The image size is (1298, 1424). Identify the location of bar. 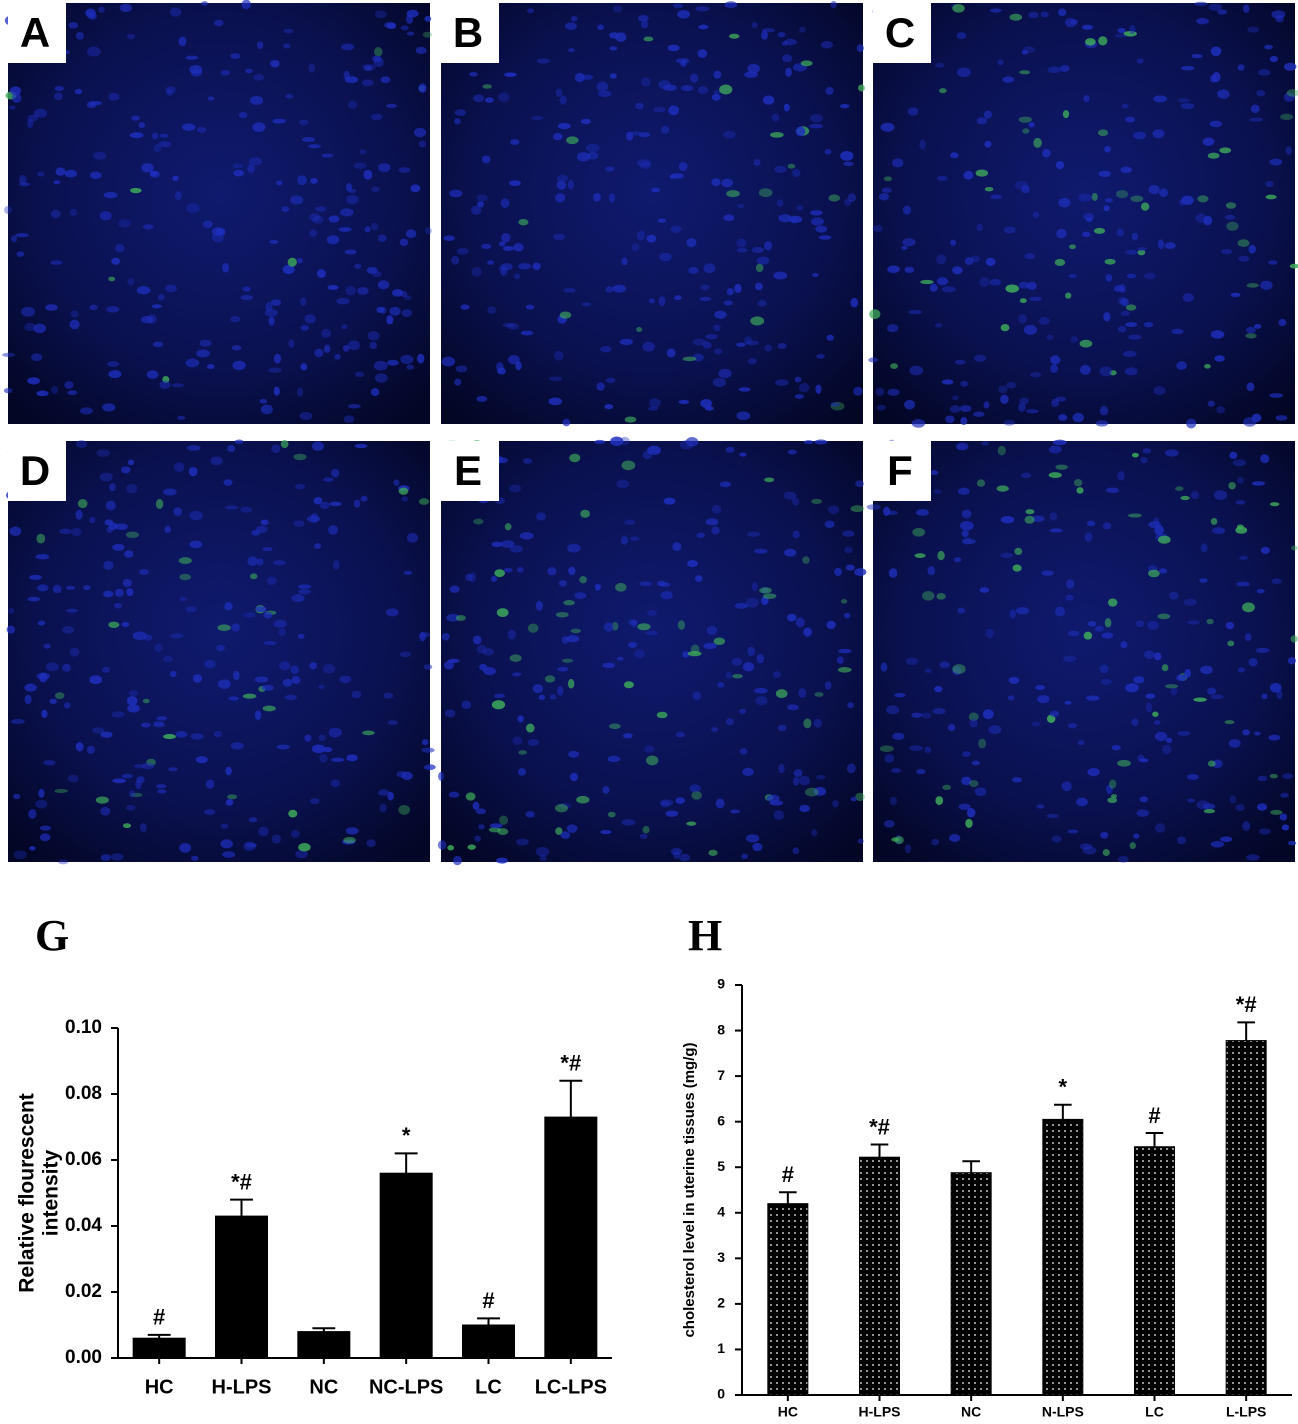
(879, 1276).